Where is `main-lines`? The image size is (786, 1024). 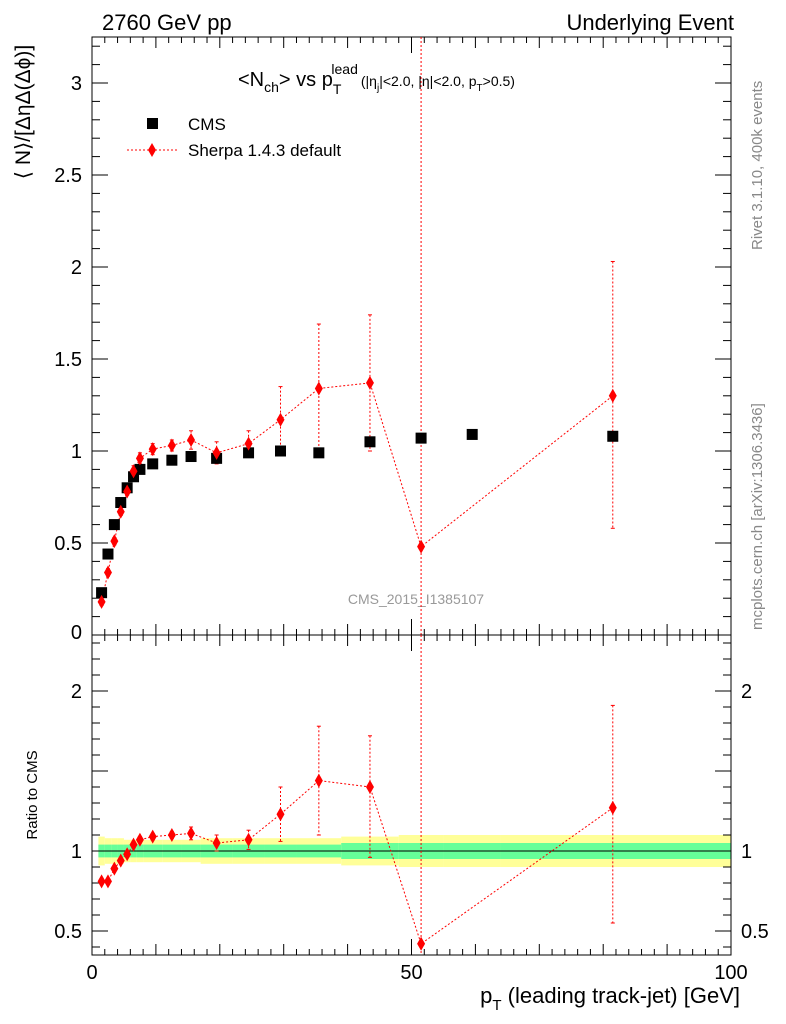
main-lines is located at coordinates (357, 492).